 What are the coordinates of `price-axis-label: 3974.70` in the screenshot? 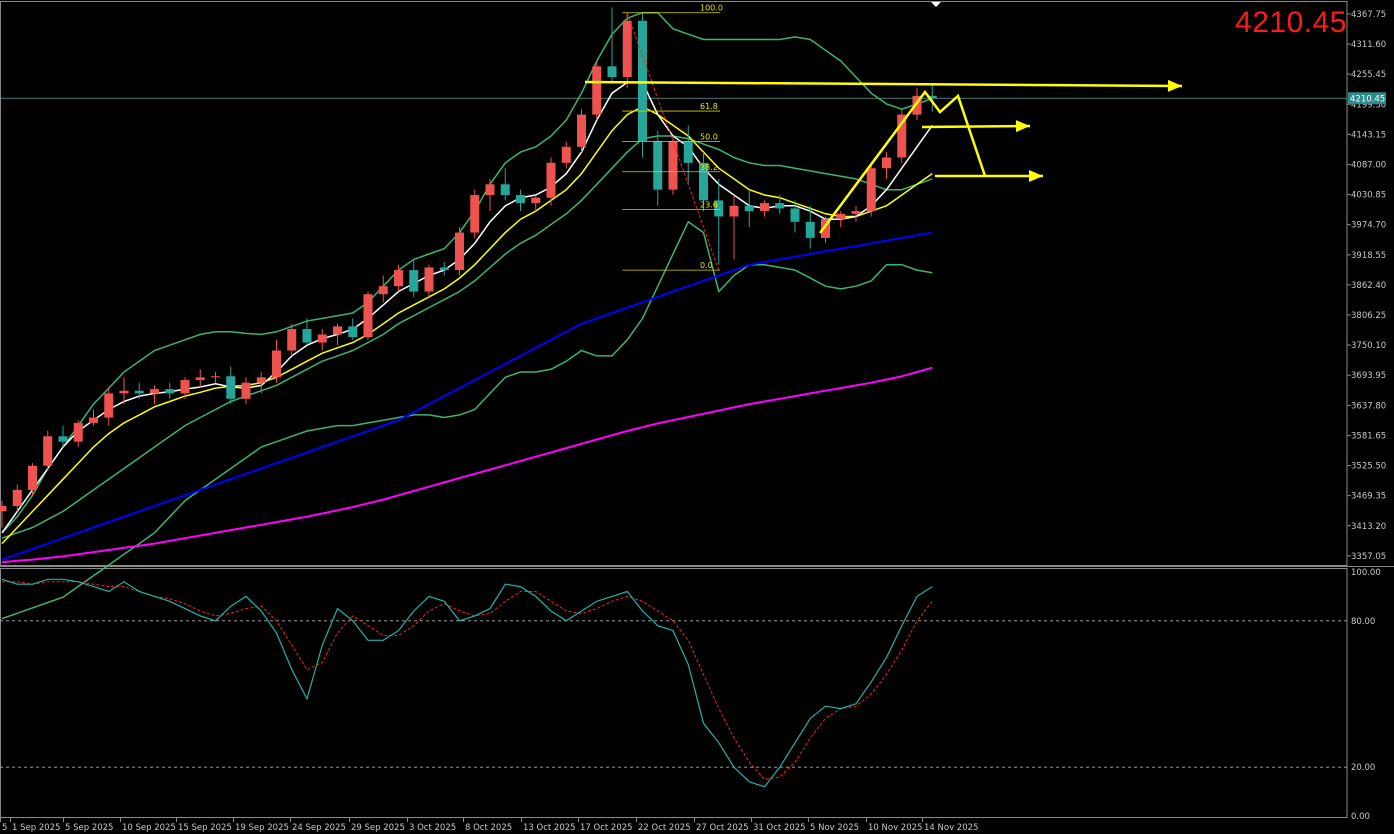 It's located at (1368, 226).